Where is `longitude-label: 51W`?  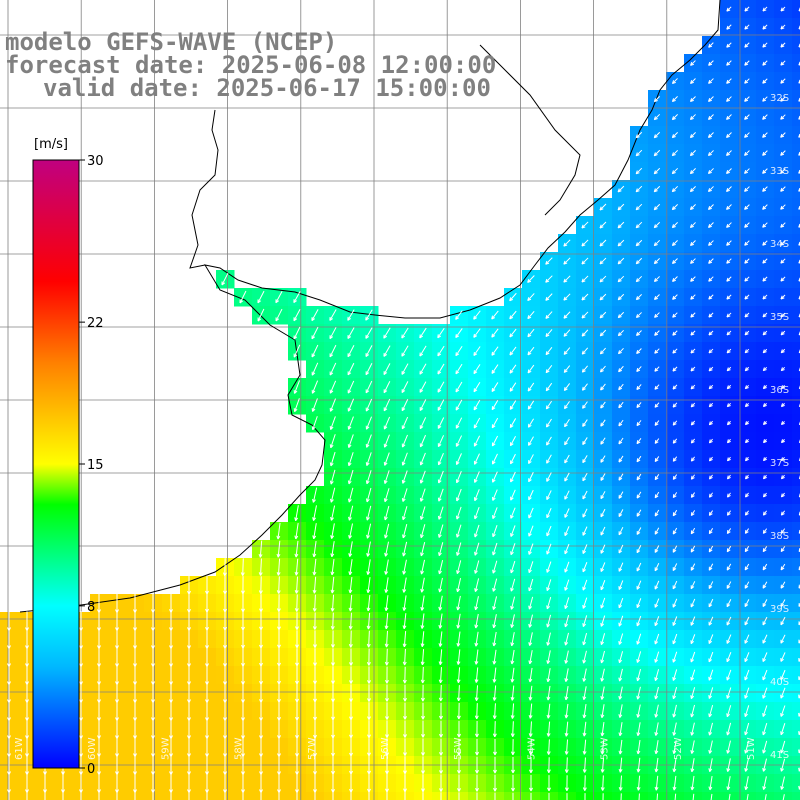 longitude-label: 51W is located at coordinates (751, 748).